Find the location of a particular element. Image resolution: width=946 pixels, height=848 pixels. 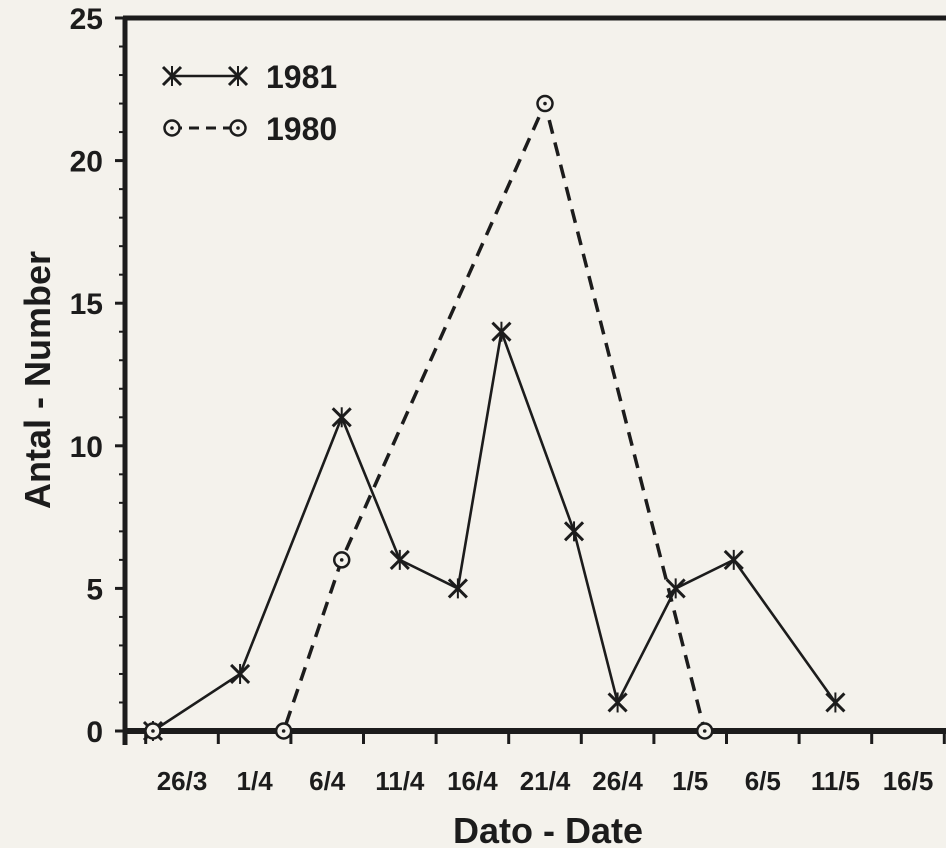

y-tick-label: 10 is located at coordinates (86, 447).